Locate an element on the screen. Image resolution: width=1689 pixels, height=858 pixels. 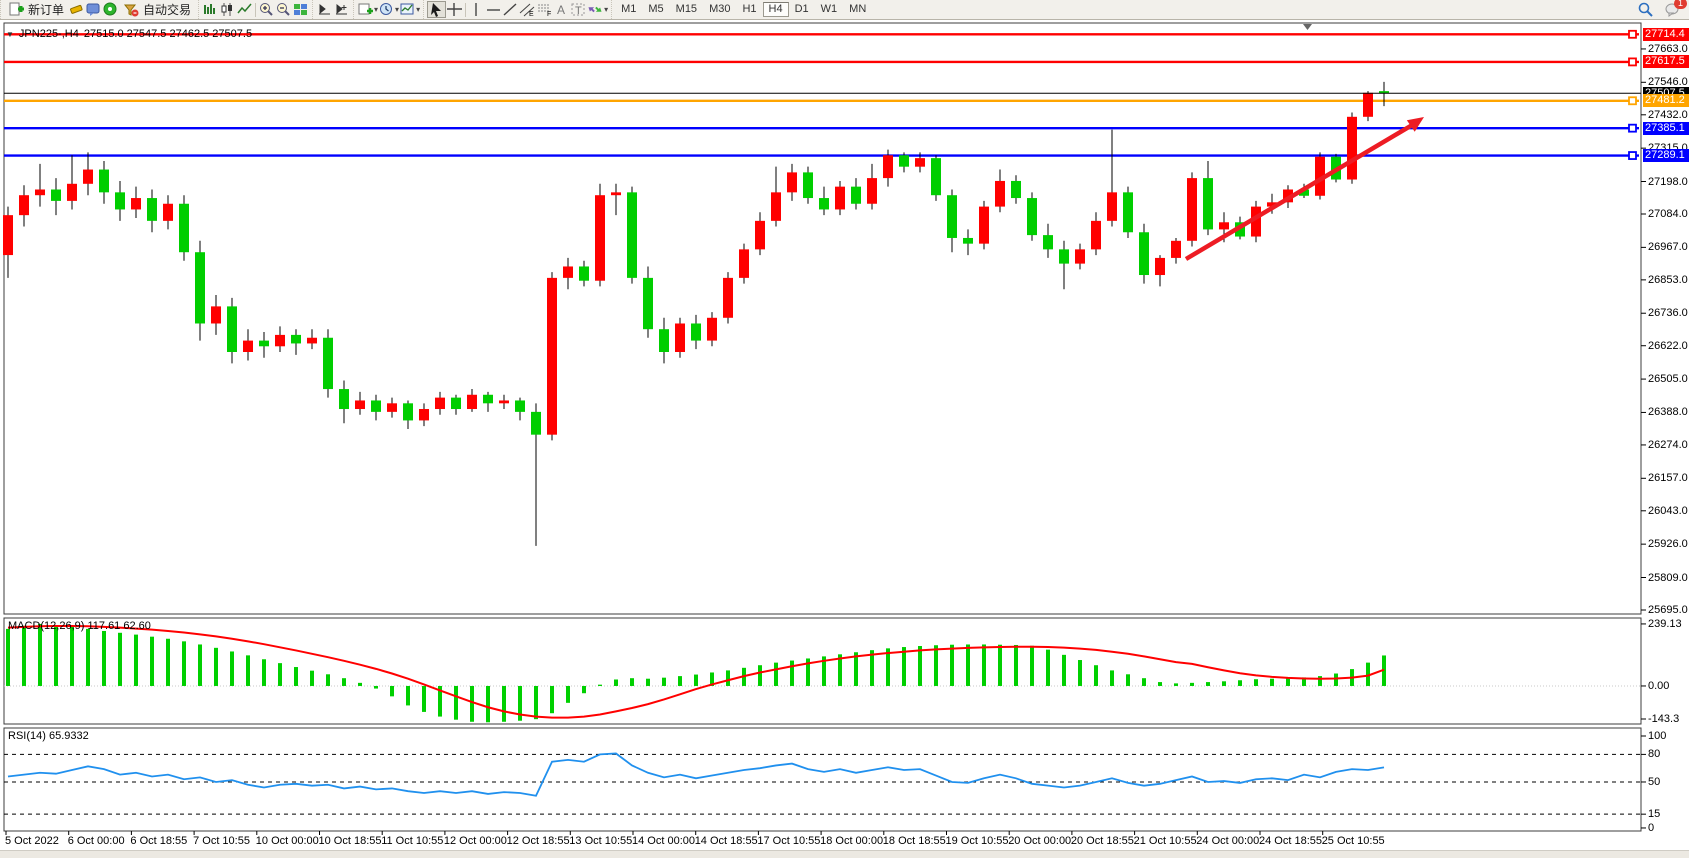
cursor-icon is located at coordinates (437, 9).